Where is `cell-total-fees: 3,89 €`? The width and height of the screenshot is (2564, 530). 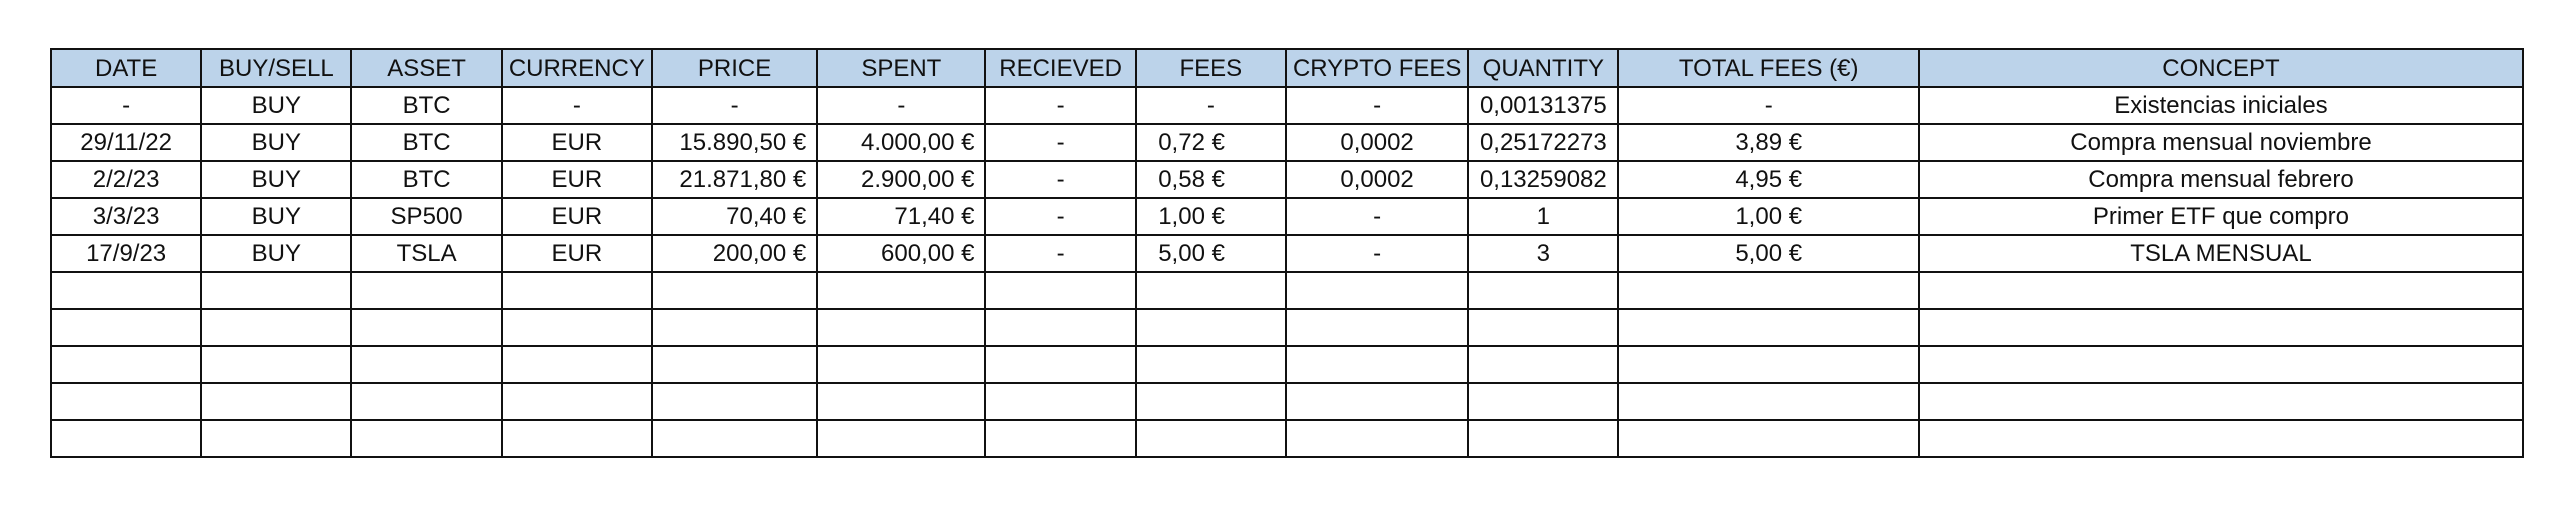
cell-total-fees: 3,89 € is located at coordinates (1768, 142).